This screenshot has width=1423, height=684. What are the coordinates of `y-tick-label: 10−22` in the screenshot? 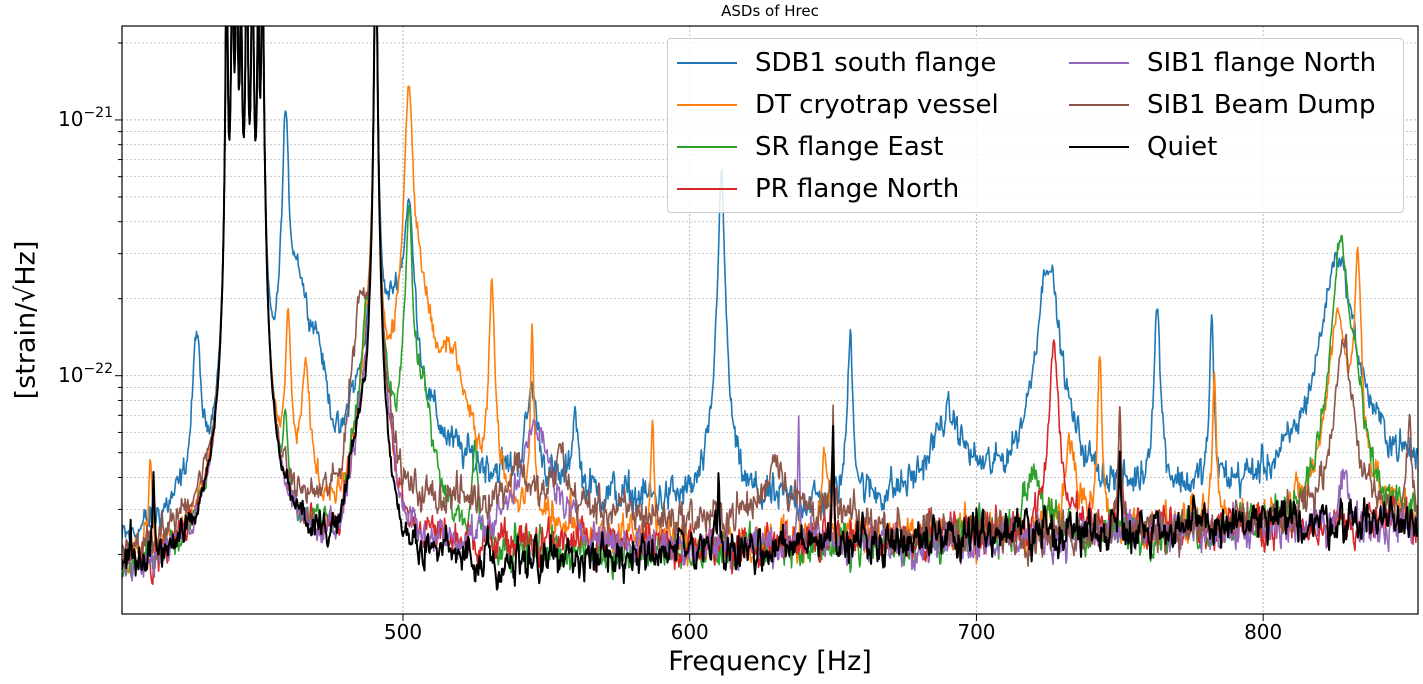 It's located at (85, 374).